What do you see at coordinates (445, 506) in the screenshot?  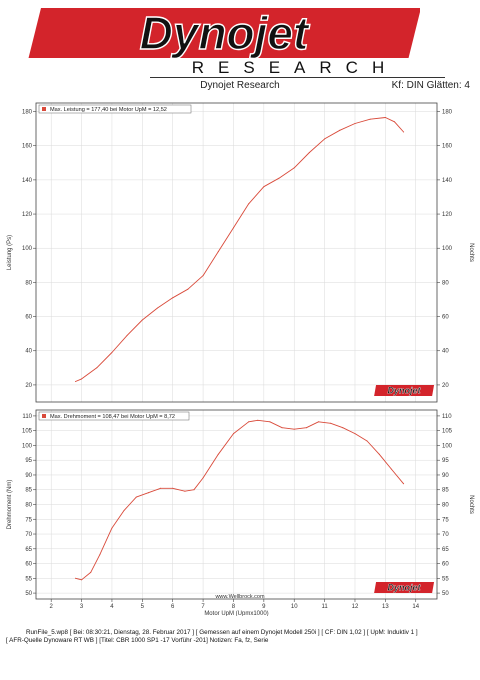 I see `y2-tick-label: 80` at bounding box center [445, 506].